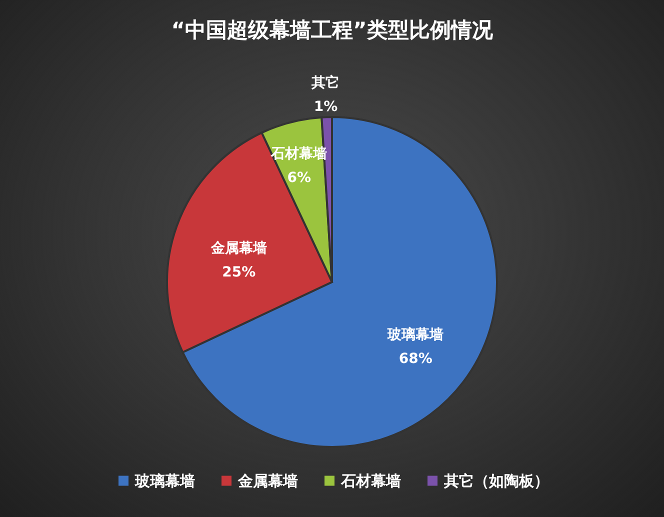 The image size is (664, 517). Describe the element at coordinates (332, 30) in the screenshot. I see `chart-title: “中国超级幕墙工程”类型比例情况` at that location.